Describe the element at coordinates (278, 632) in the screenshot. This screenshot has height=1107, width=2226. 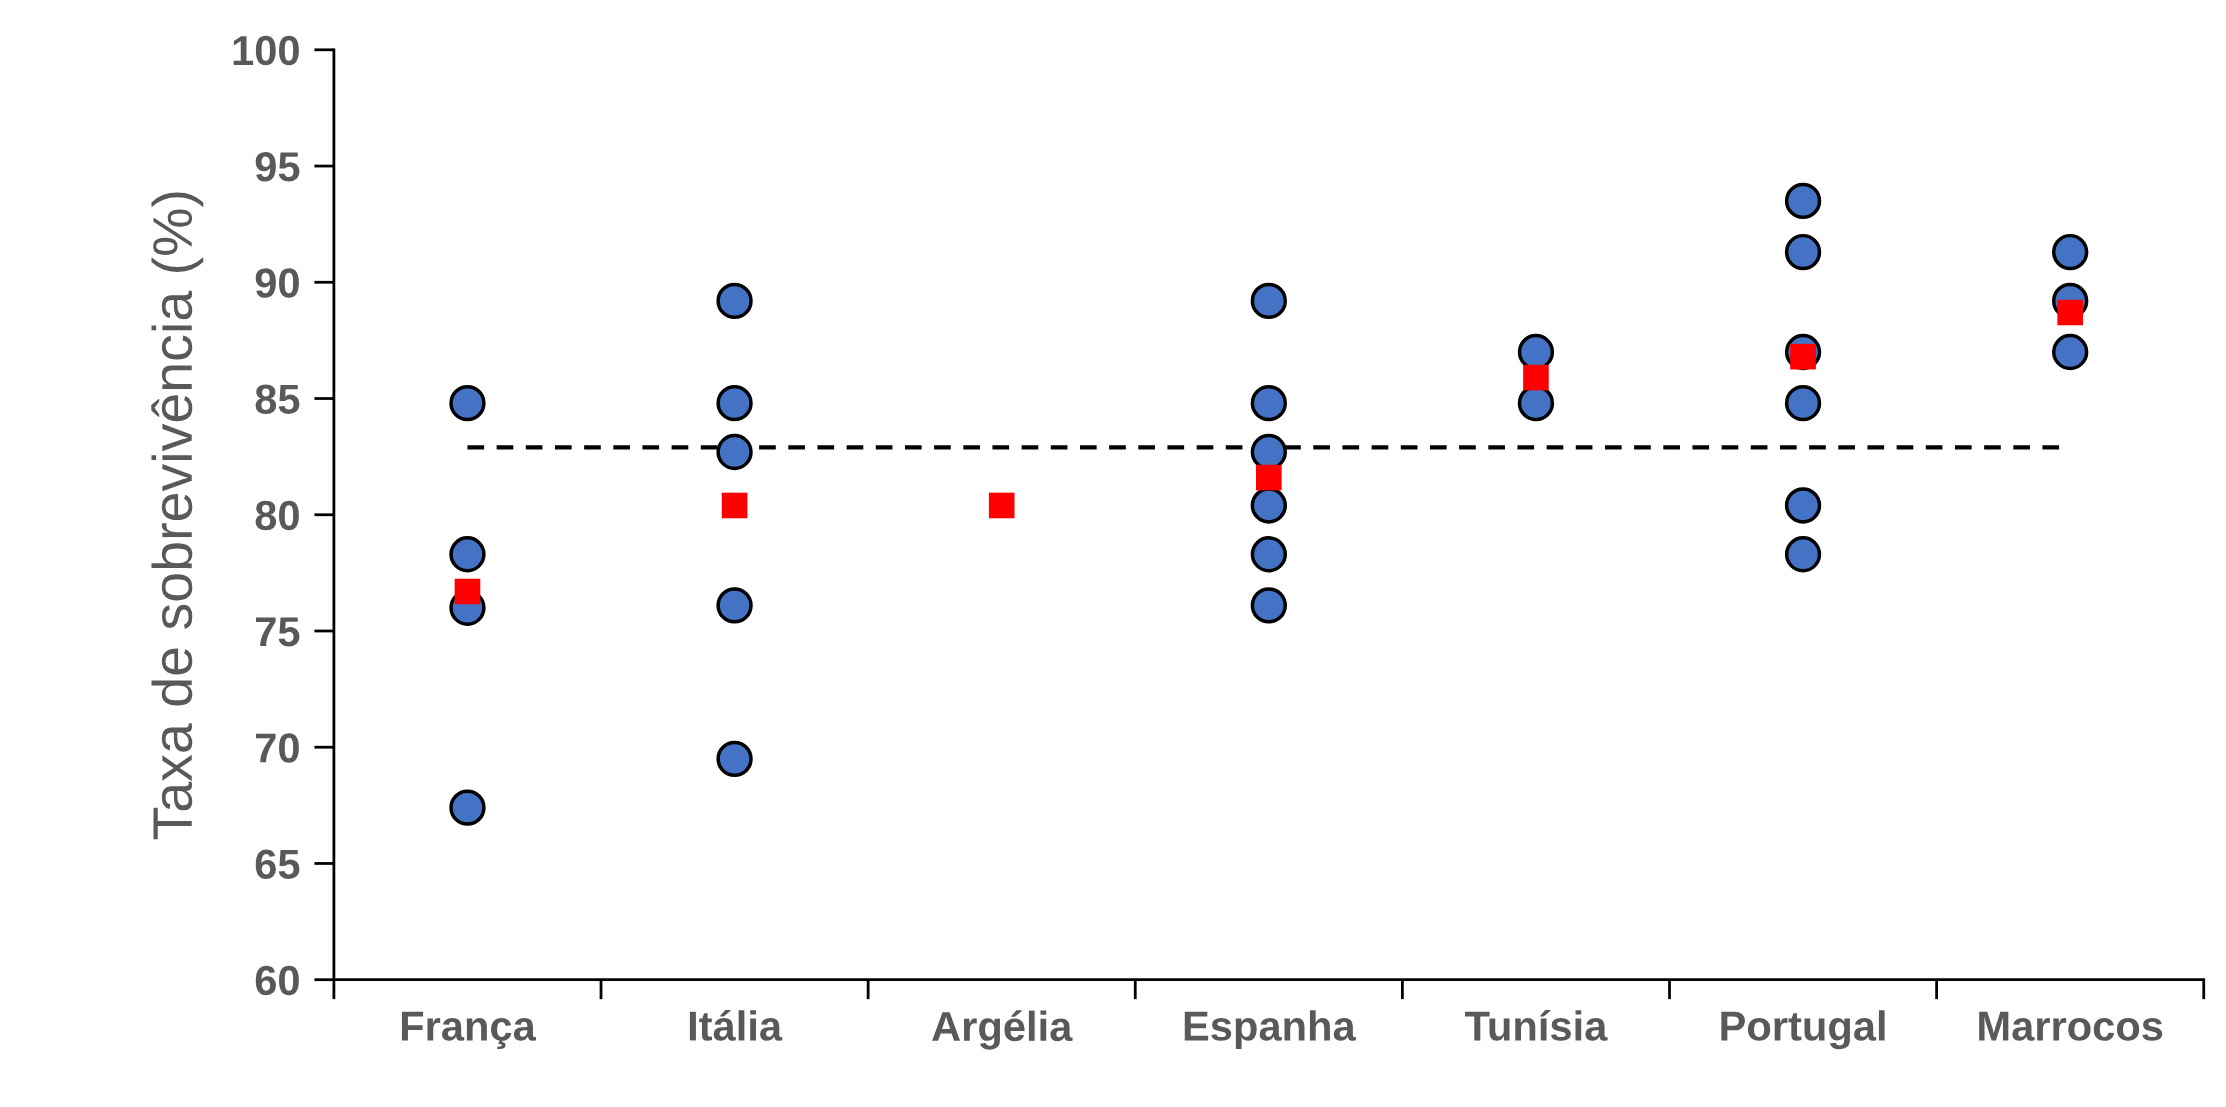
I see `y-tick-label: 75` at that location.